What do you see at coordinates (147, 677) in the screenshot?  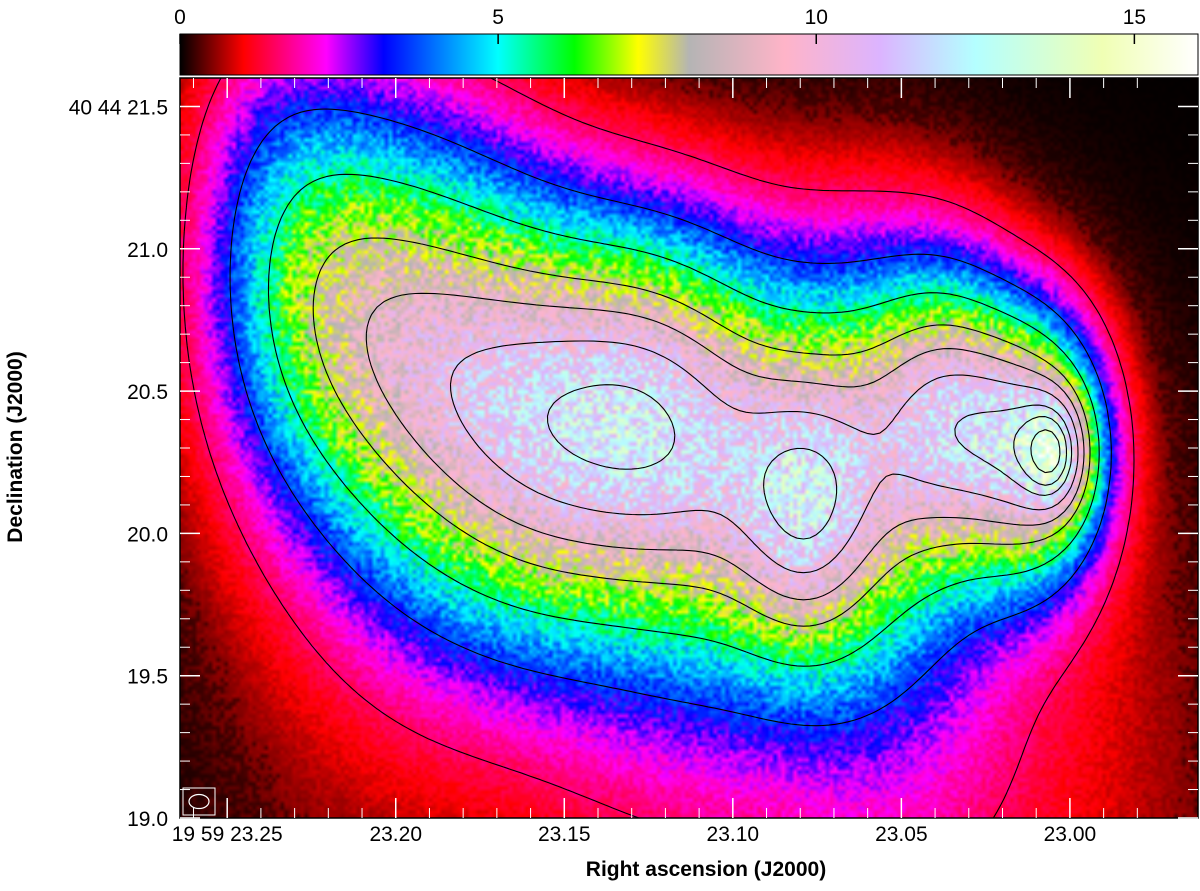 I see `y-tick-label: 19.5` at bounding box center [147, 677].